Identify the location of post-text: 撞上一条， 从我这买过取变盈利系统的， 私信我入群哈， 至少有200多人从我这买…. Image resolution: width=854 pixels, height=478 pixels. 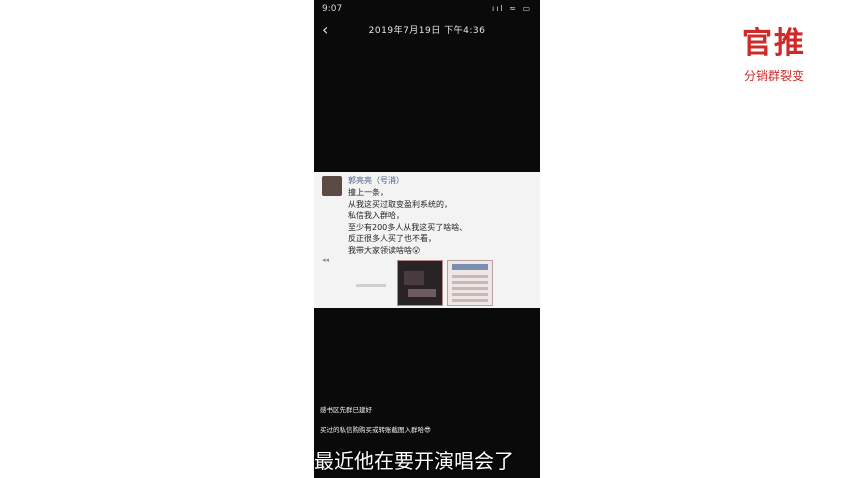
(441, 221).